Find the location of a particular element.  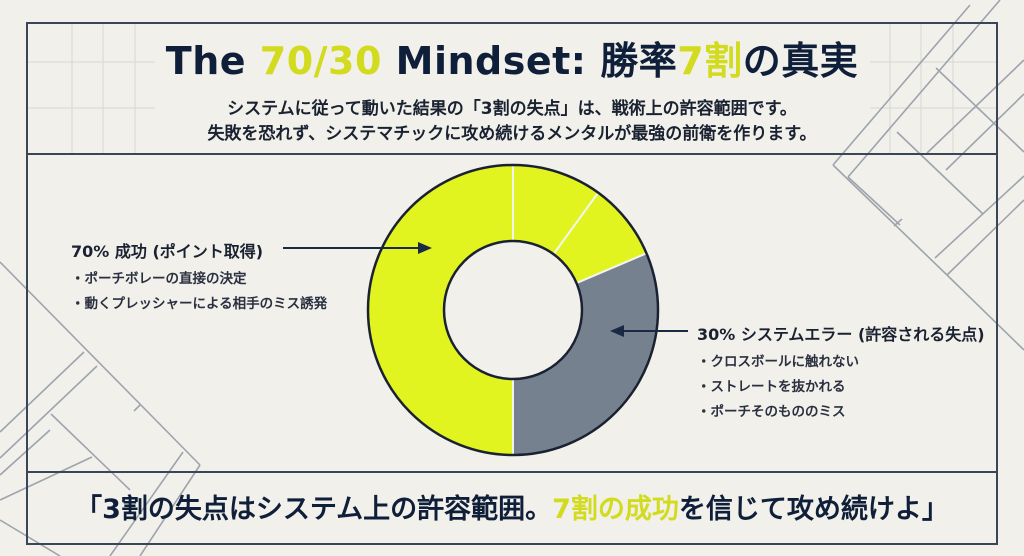

title-text: Mindset: 勝率 is located at coordinates (529, 61).